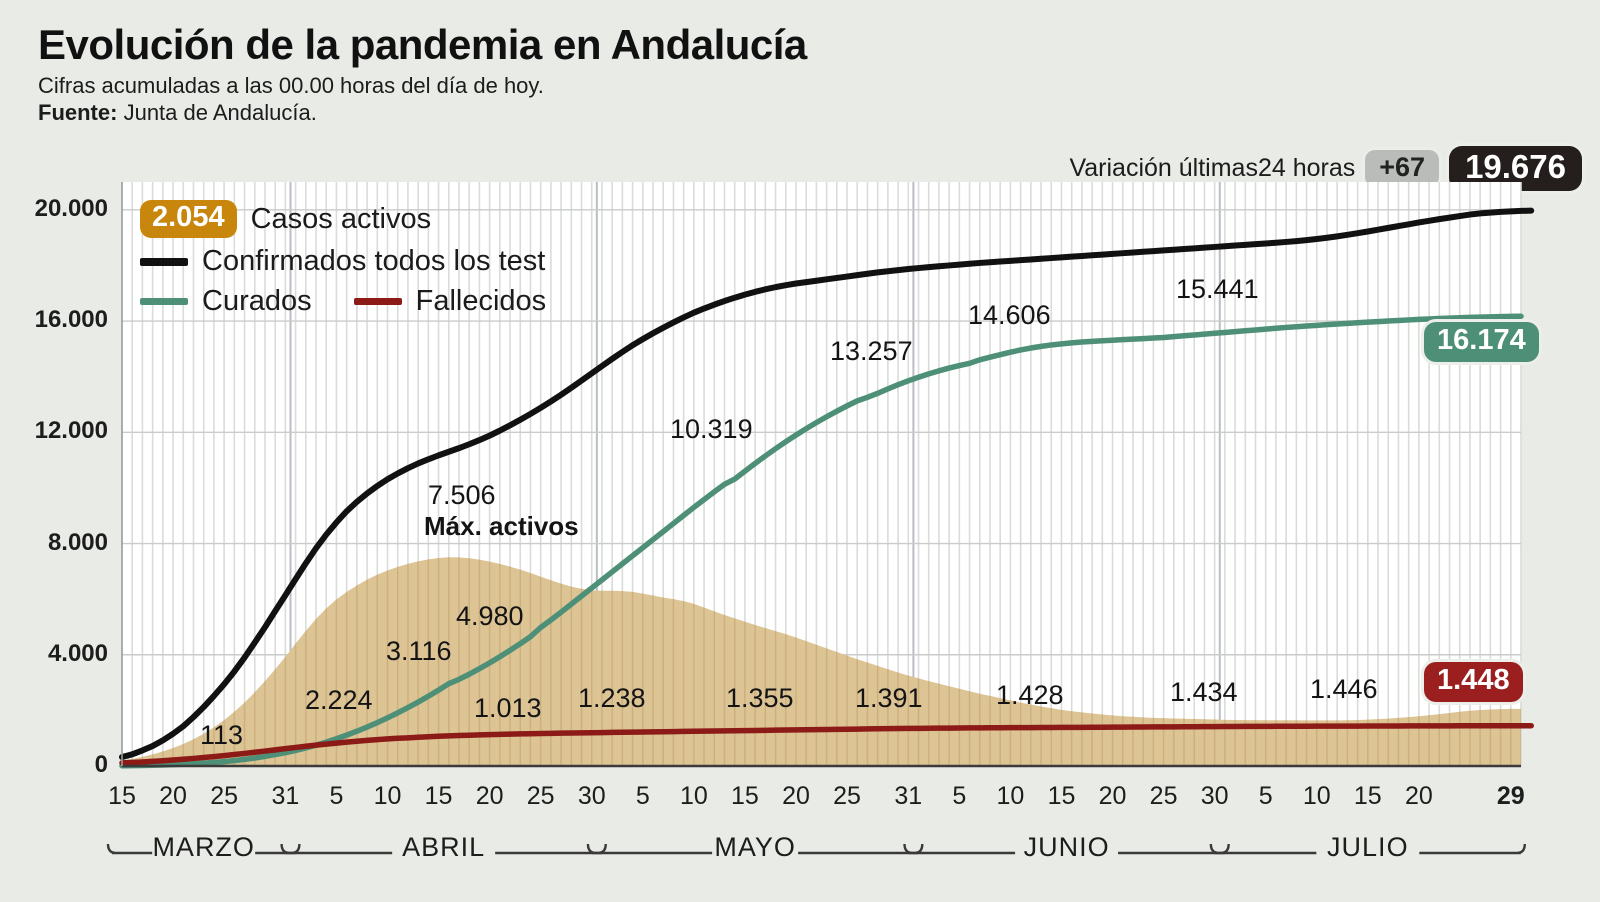  Describe the element at coordinates (220, 113) in the screenshot. I see `source-value: Junta de Andalucía.` at that location.